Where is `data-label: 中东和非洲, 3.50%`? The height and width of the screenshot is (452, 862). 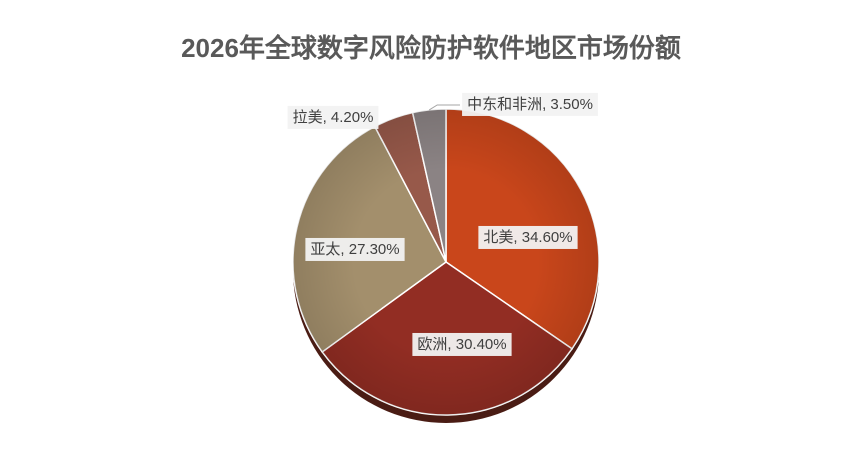
data-label: 中东和非洲, 3.50% is located at coordinates (530, 104).